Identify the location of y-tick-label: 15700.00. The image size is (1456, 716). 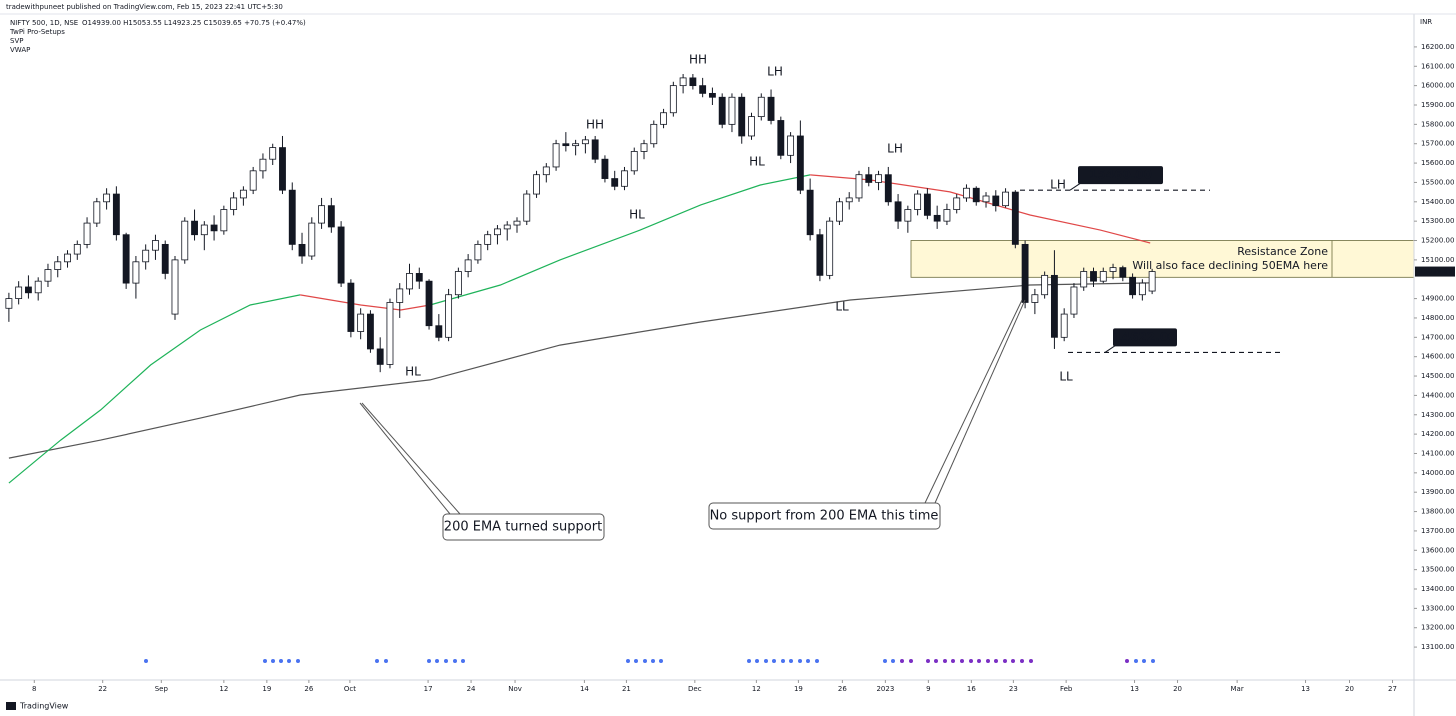
(1437, 144).